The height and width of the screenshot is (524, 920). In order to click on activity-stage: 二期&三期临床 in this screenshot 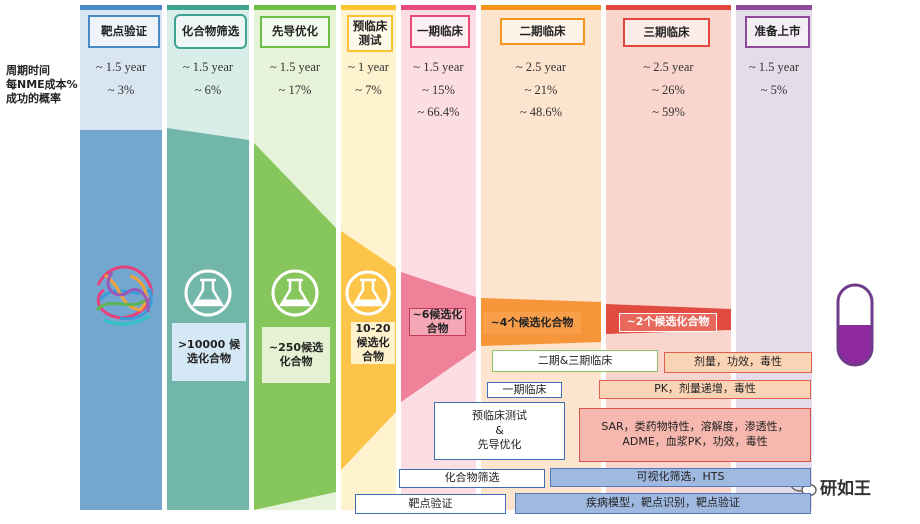, I will do `click(575, 361)`.